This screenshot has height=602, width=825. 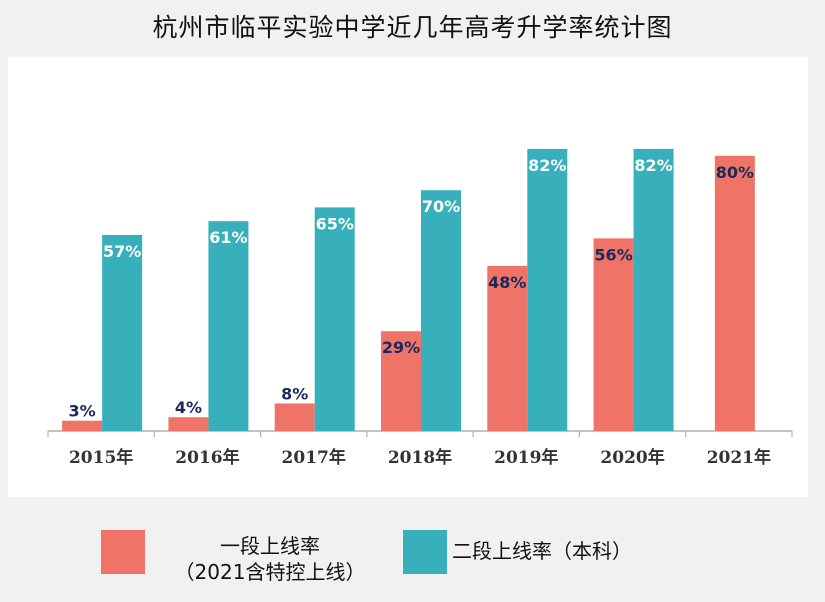 What do you see at coordinates (613, 254) in the screenshot?
I see `data-label: 56%` at bounding box center [613, 254].